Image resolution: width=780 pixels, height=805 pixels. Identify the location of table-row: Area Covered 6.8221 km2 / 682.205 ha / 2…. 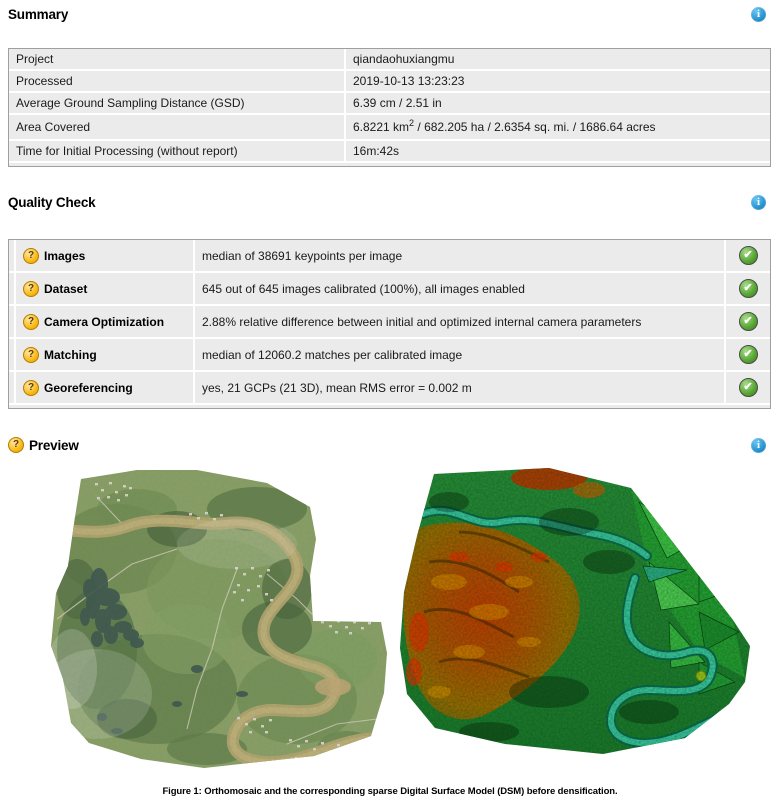
(389, 127).